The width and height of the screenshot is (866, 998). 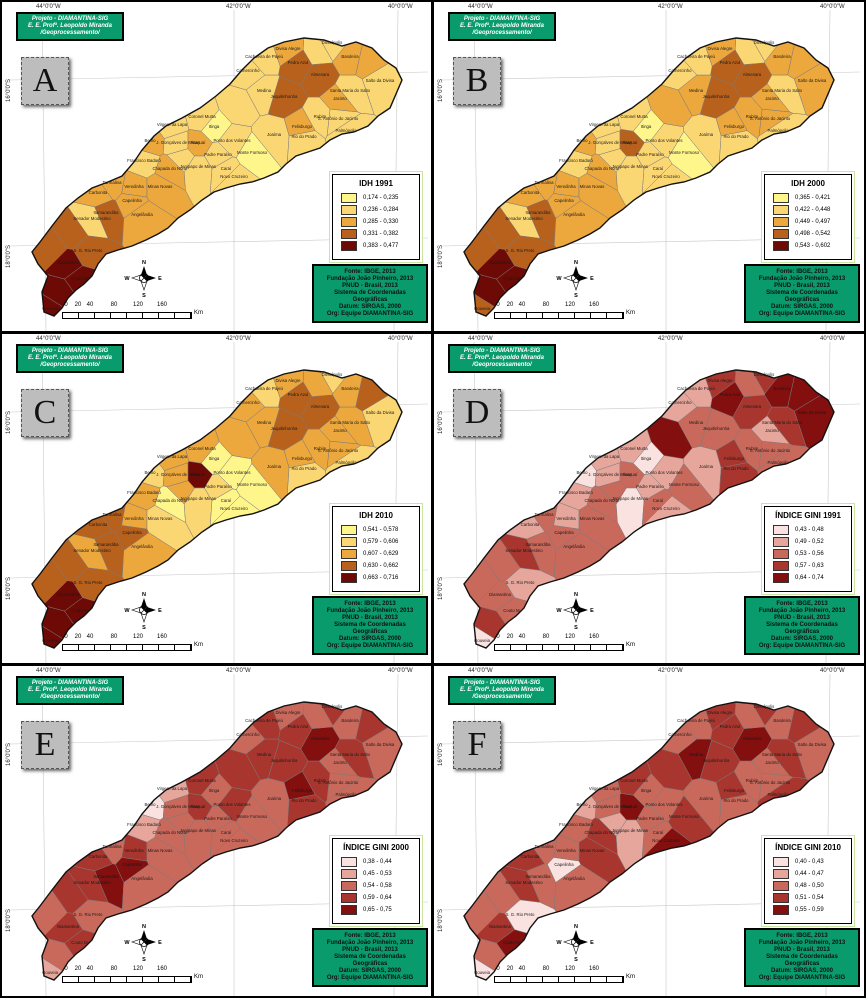 I want to click on latitude-label: 18°0'0"S, so click(x=9, y=256).